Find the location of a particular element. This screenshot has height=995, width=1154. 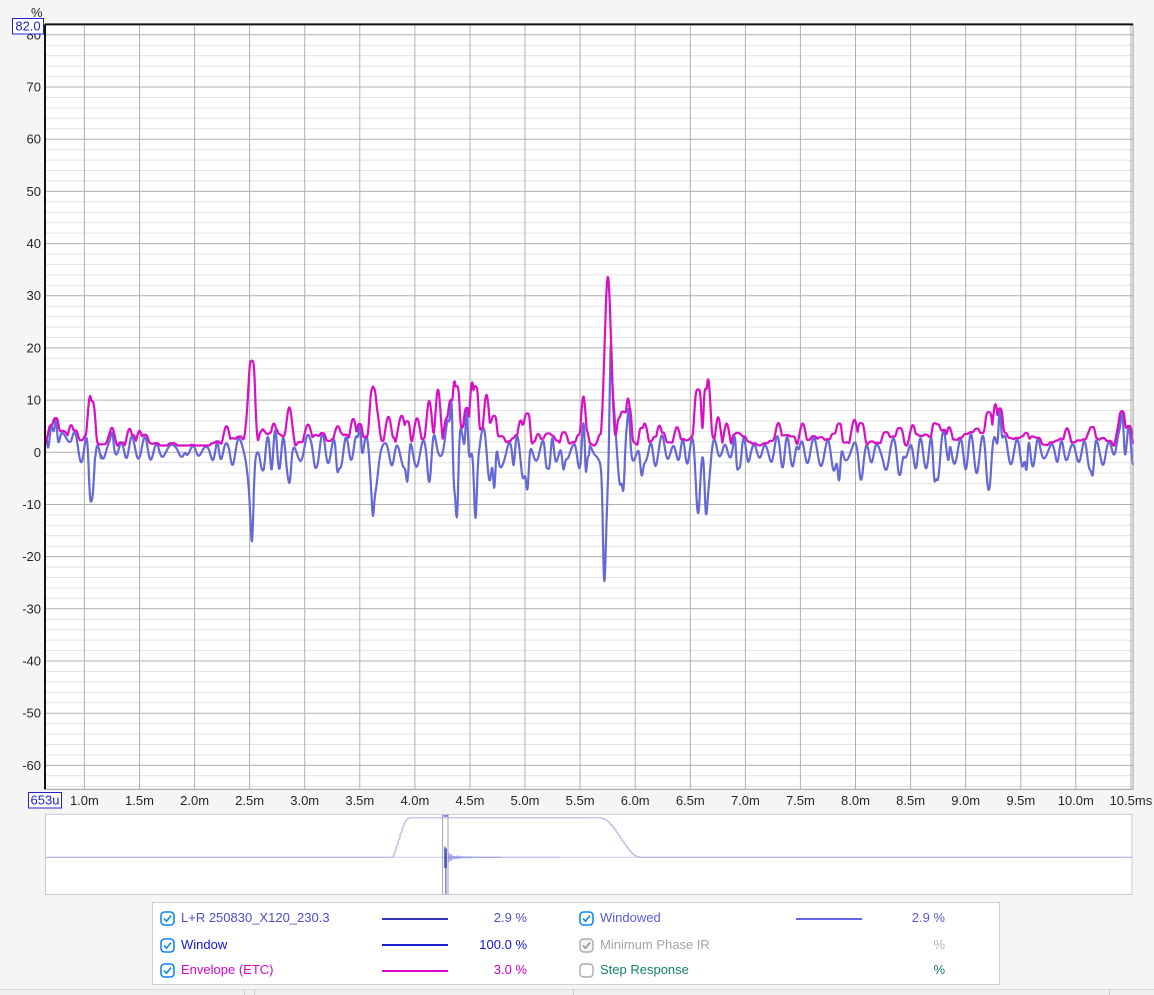

svg-text: 40 is located at coordinates (34, 243).